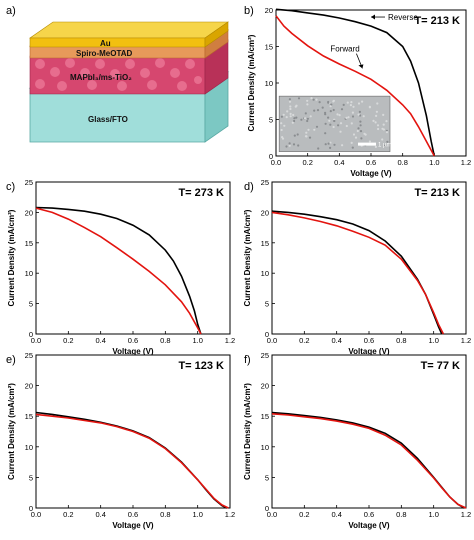  What do you see at coordinates (334, 123) in the screenshot?
I see `inset-image` at bounding box center [334, 123].